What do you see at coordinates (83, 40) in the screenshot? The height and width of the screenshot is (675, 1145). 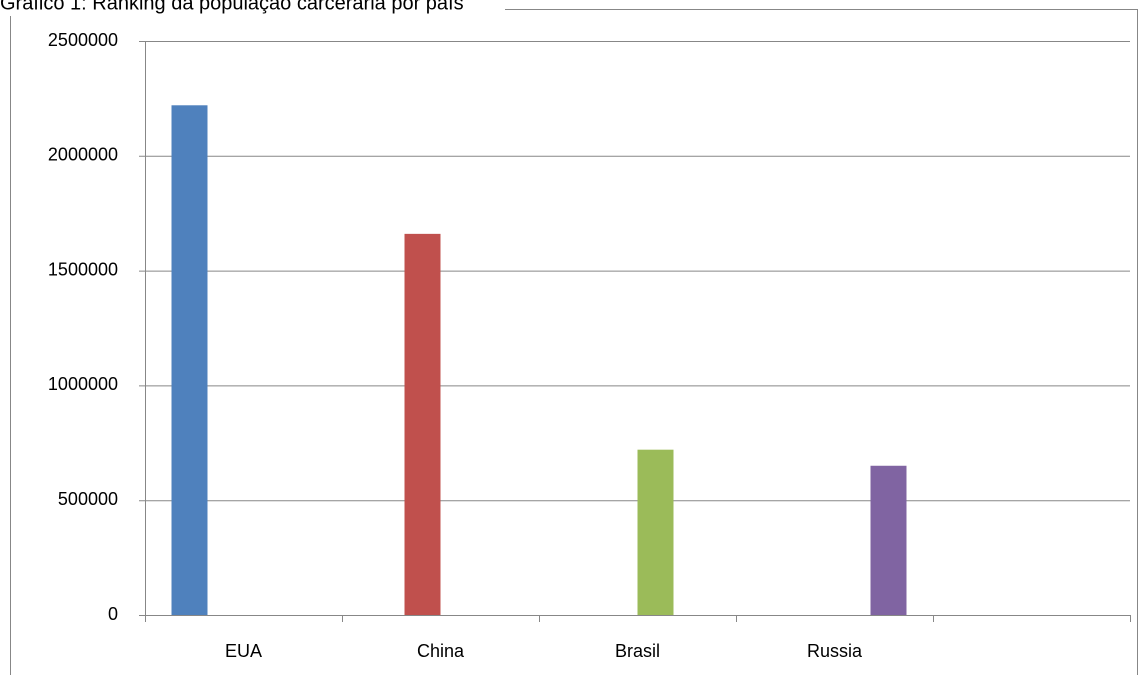 I see `y-tick-label: 2500000` at bounding box center [83, 40].